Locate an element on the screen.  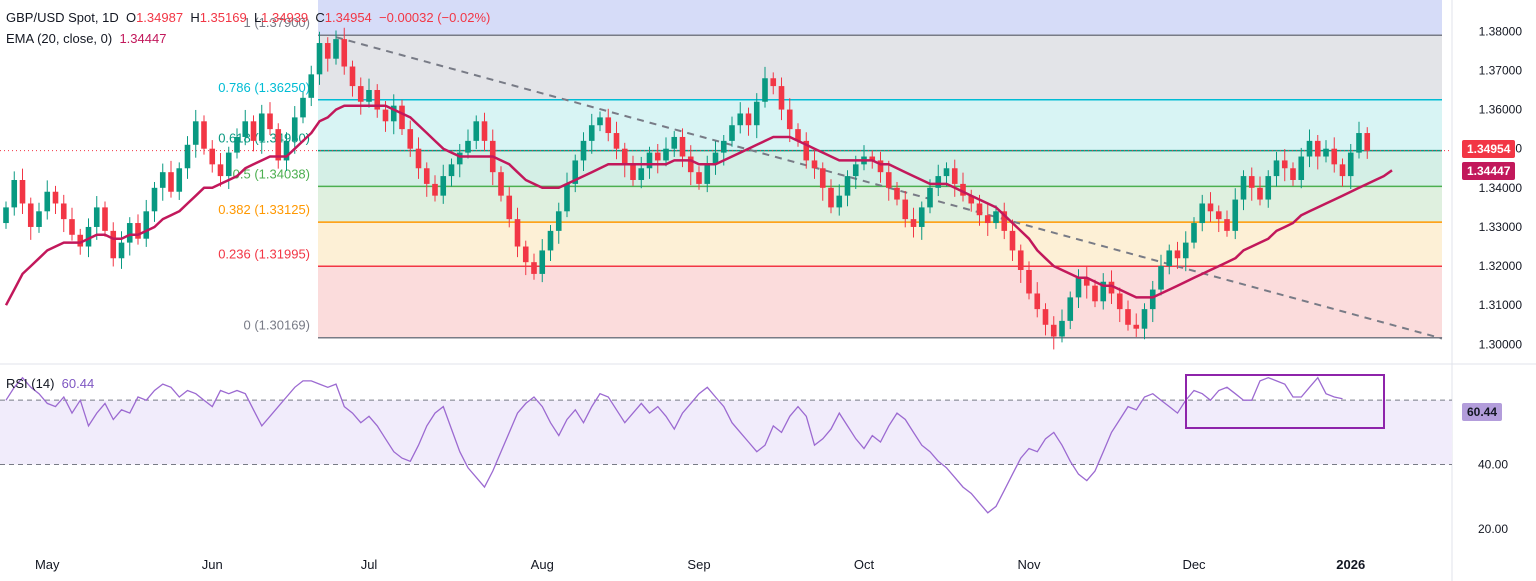
close-value: 1.34954 is located at coordinates (348, 17).